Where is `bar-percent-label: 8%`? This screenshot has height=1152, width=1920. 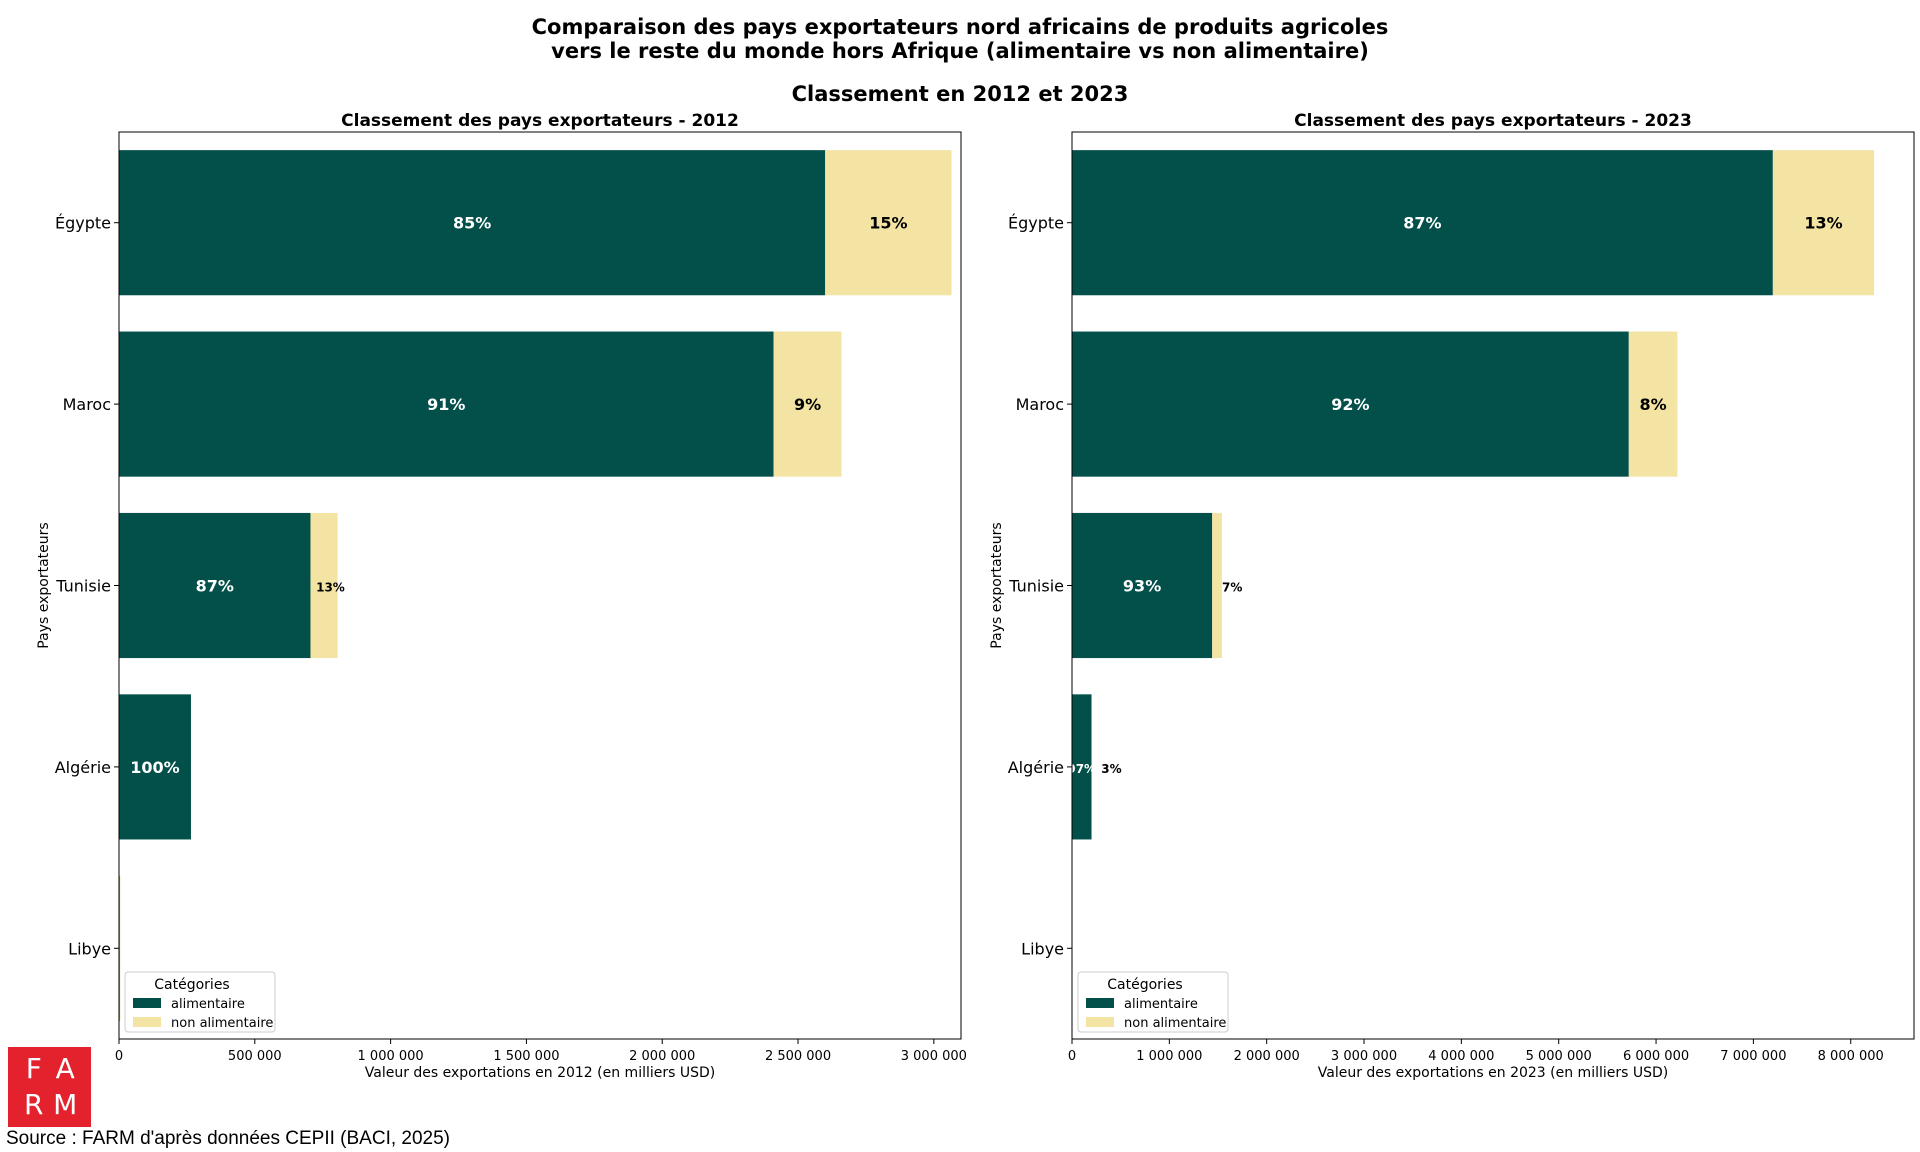 bar-percent-label: 8% is located at coordinates (1653, 404).